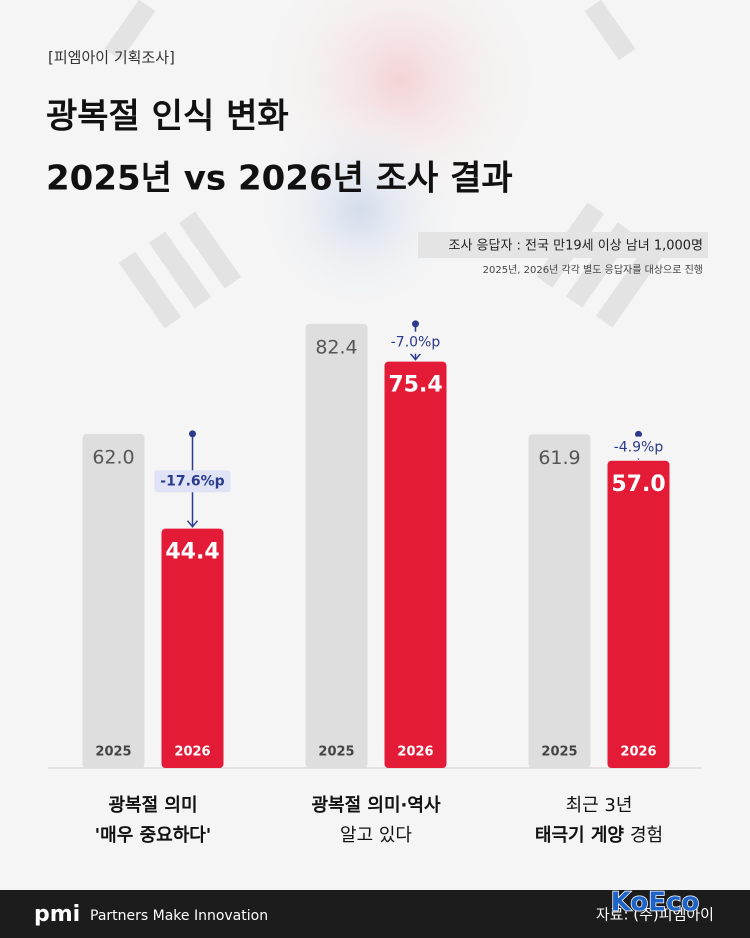 This screenshot has width=750, height=938. I want to click on note: 2025년, 2026년 각각 별도 응답자를 대상으로 진행, so click(593, 270).